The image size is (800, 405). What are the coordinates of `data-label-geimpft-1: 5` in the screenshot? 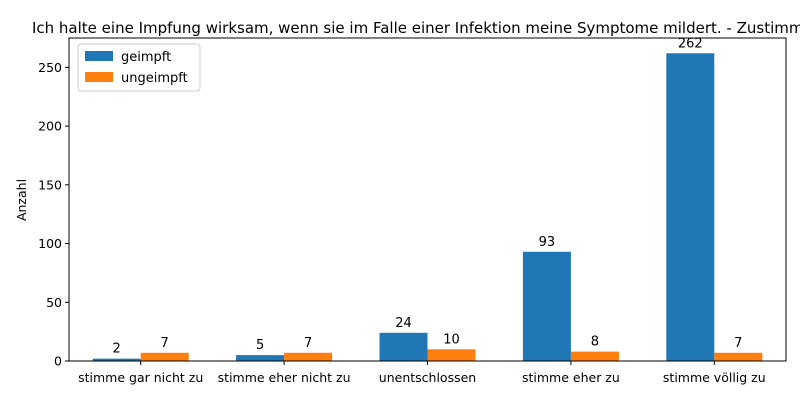 It's located at (260, 345).